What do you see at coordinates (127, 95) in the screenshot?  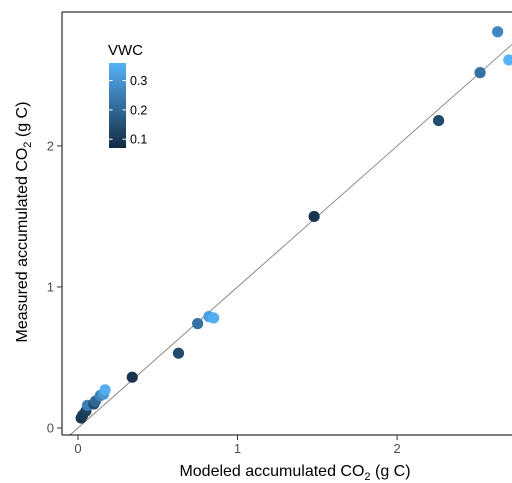 I see `legend: VWC 0.1 0.2 0.3` at bounding box center [127, 95].